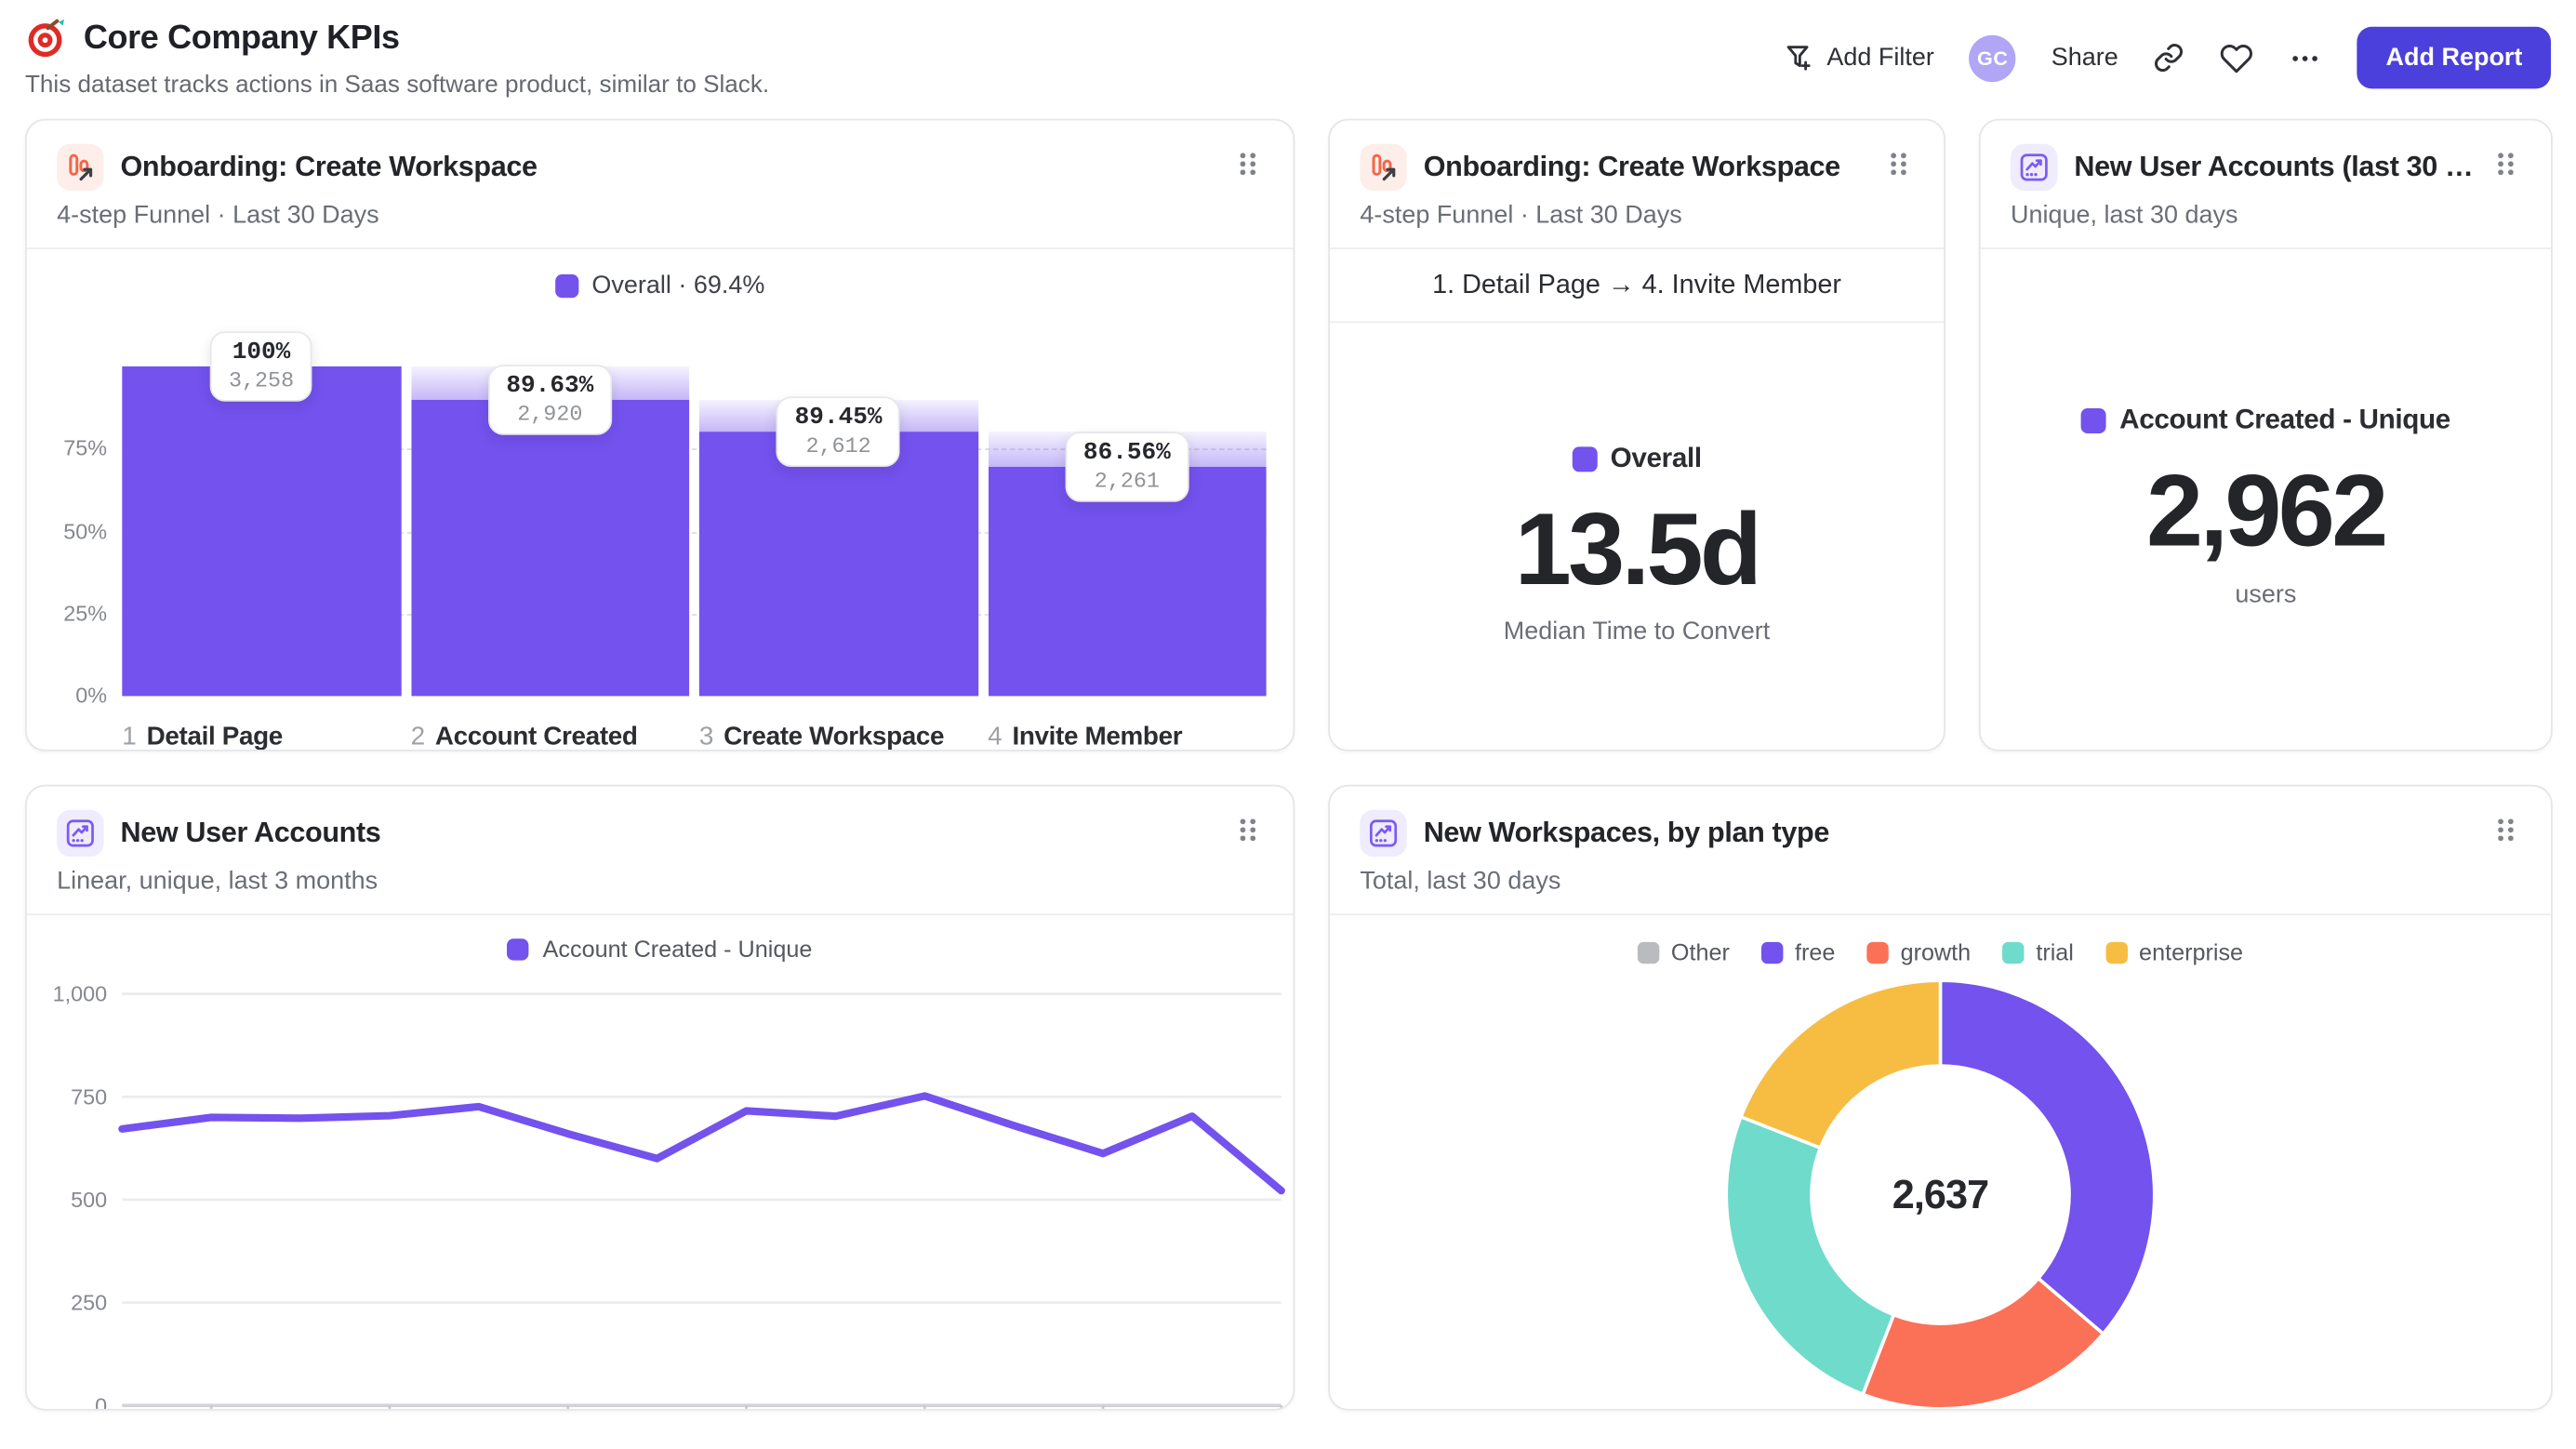 This screenshot has height=1449, width=2576. Describe the element at coordinates (1460, 881) in the screenshot. I see `card-subtitle: Total, last 30 days` at that location.